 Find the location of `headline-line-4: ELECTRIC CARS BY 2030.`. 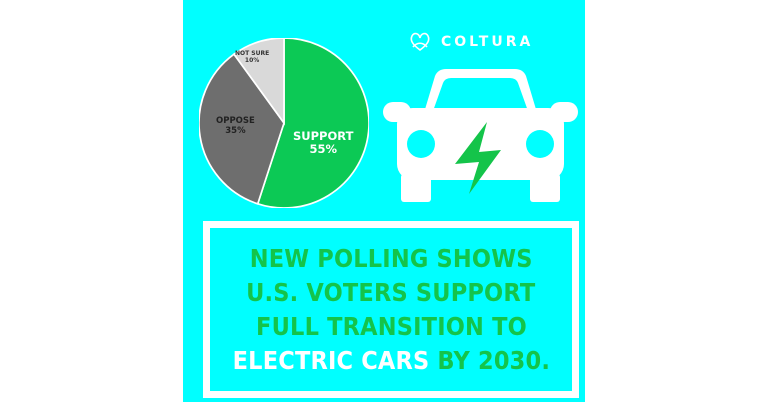

headline-line-4: ELECTRIC CARS BY 2030. is located at coordinates (390, 361).